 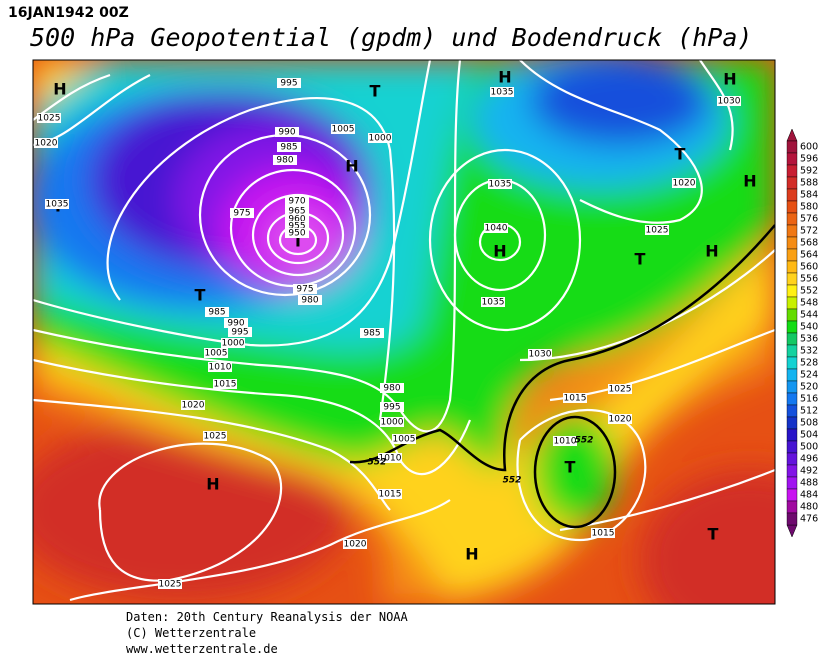 I want to click on colorbar-label: 488, so click(x=809, y=483).